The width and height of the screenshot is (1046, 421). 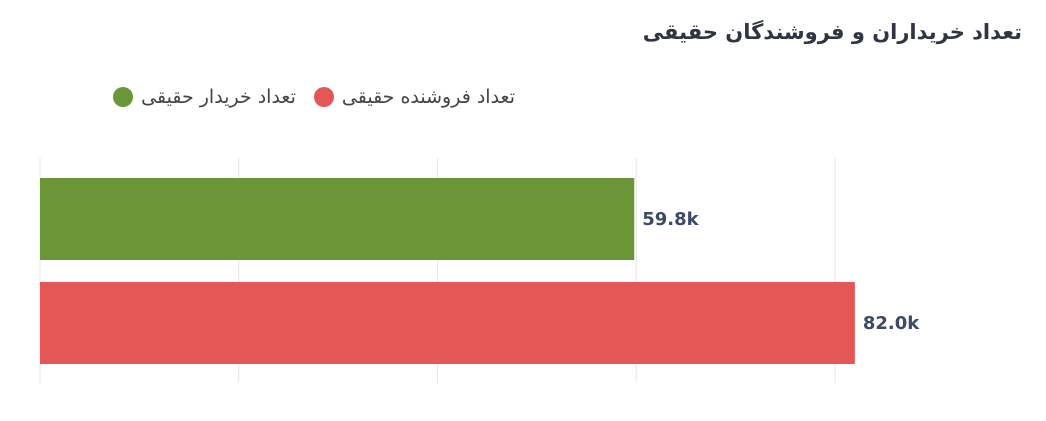 I want to click on legend-item: تعداد خریدار حقیقی, so click(x=204, y=97).